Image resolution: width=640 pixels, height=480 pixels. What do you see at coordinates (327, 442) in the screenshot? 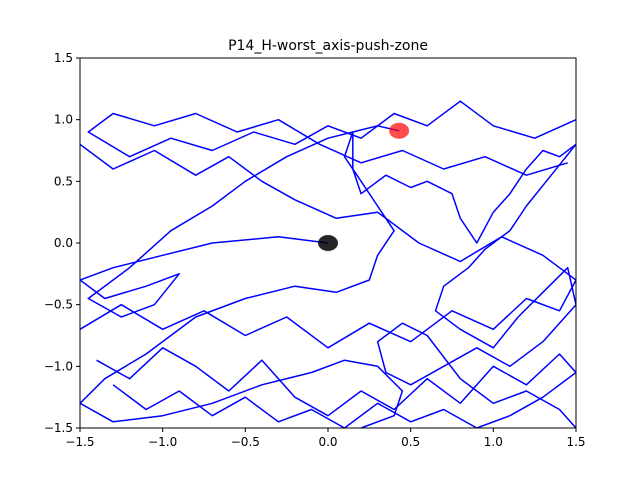
I see `x-tick-label: 0.0` at bounding box center [327, 442].